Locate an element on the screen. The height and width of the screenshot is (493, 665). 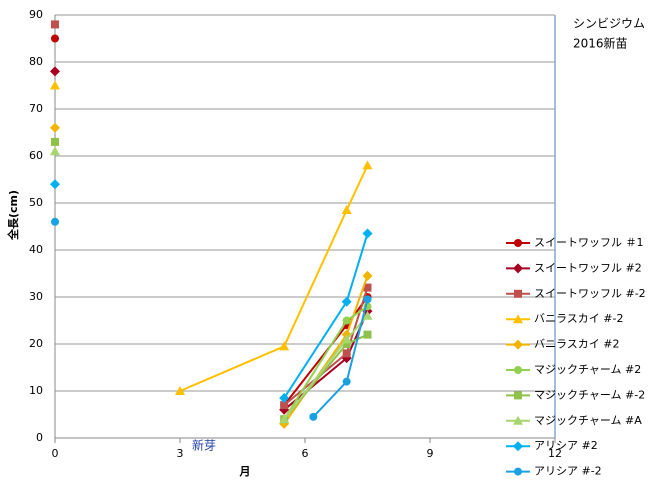
legend-label: マジックチャーム #A is located at coordinates (588, 420).